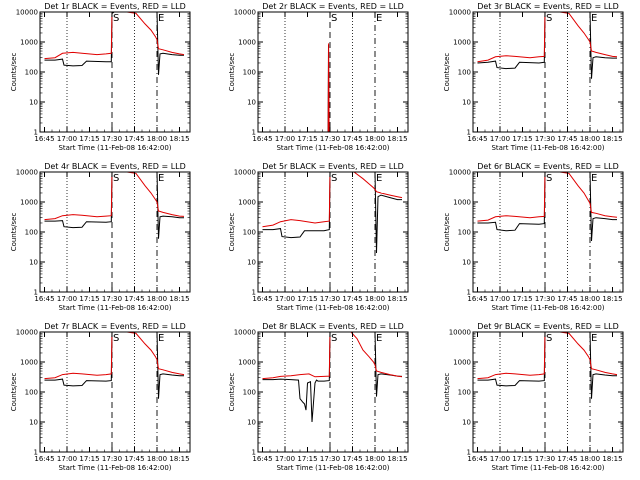 This screenshot has height=480, width=640. Describe the element at coordinates (548, 326) in the screenshot. I see `panel-title: Det 9r BLACK = Events, RED = LLD` at that location.